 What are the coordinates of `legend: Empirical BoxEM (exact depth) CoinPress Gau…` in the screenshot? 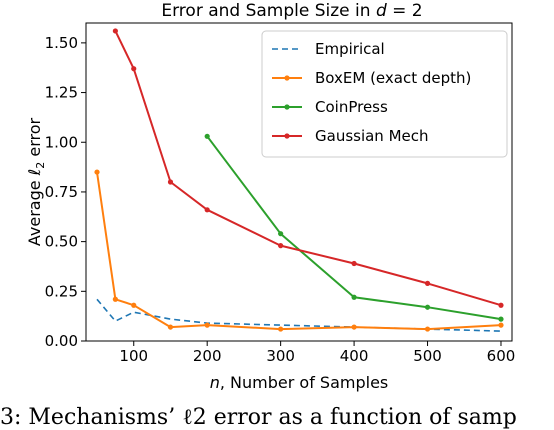 It's located at (384, 94).